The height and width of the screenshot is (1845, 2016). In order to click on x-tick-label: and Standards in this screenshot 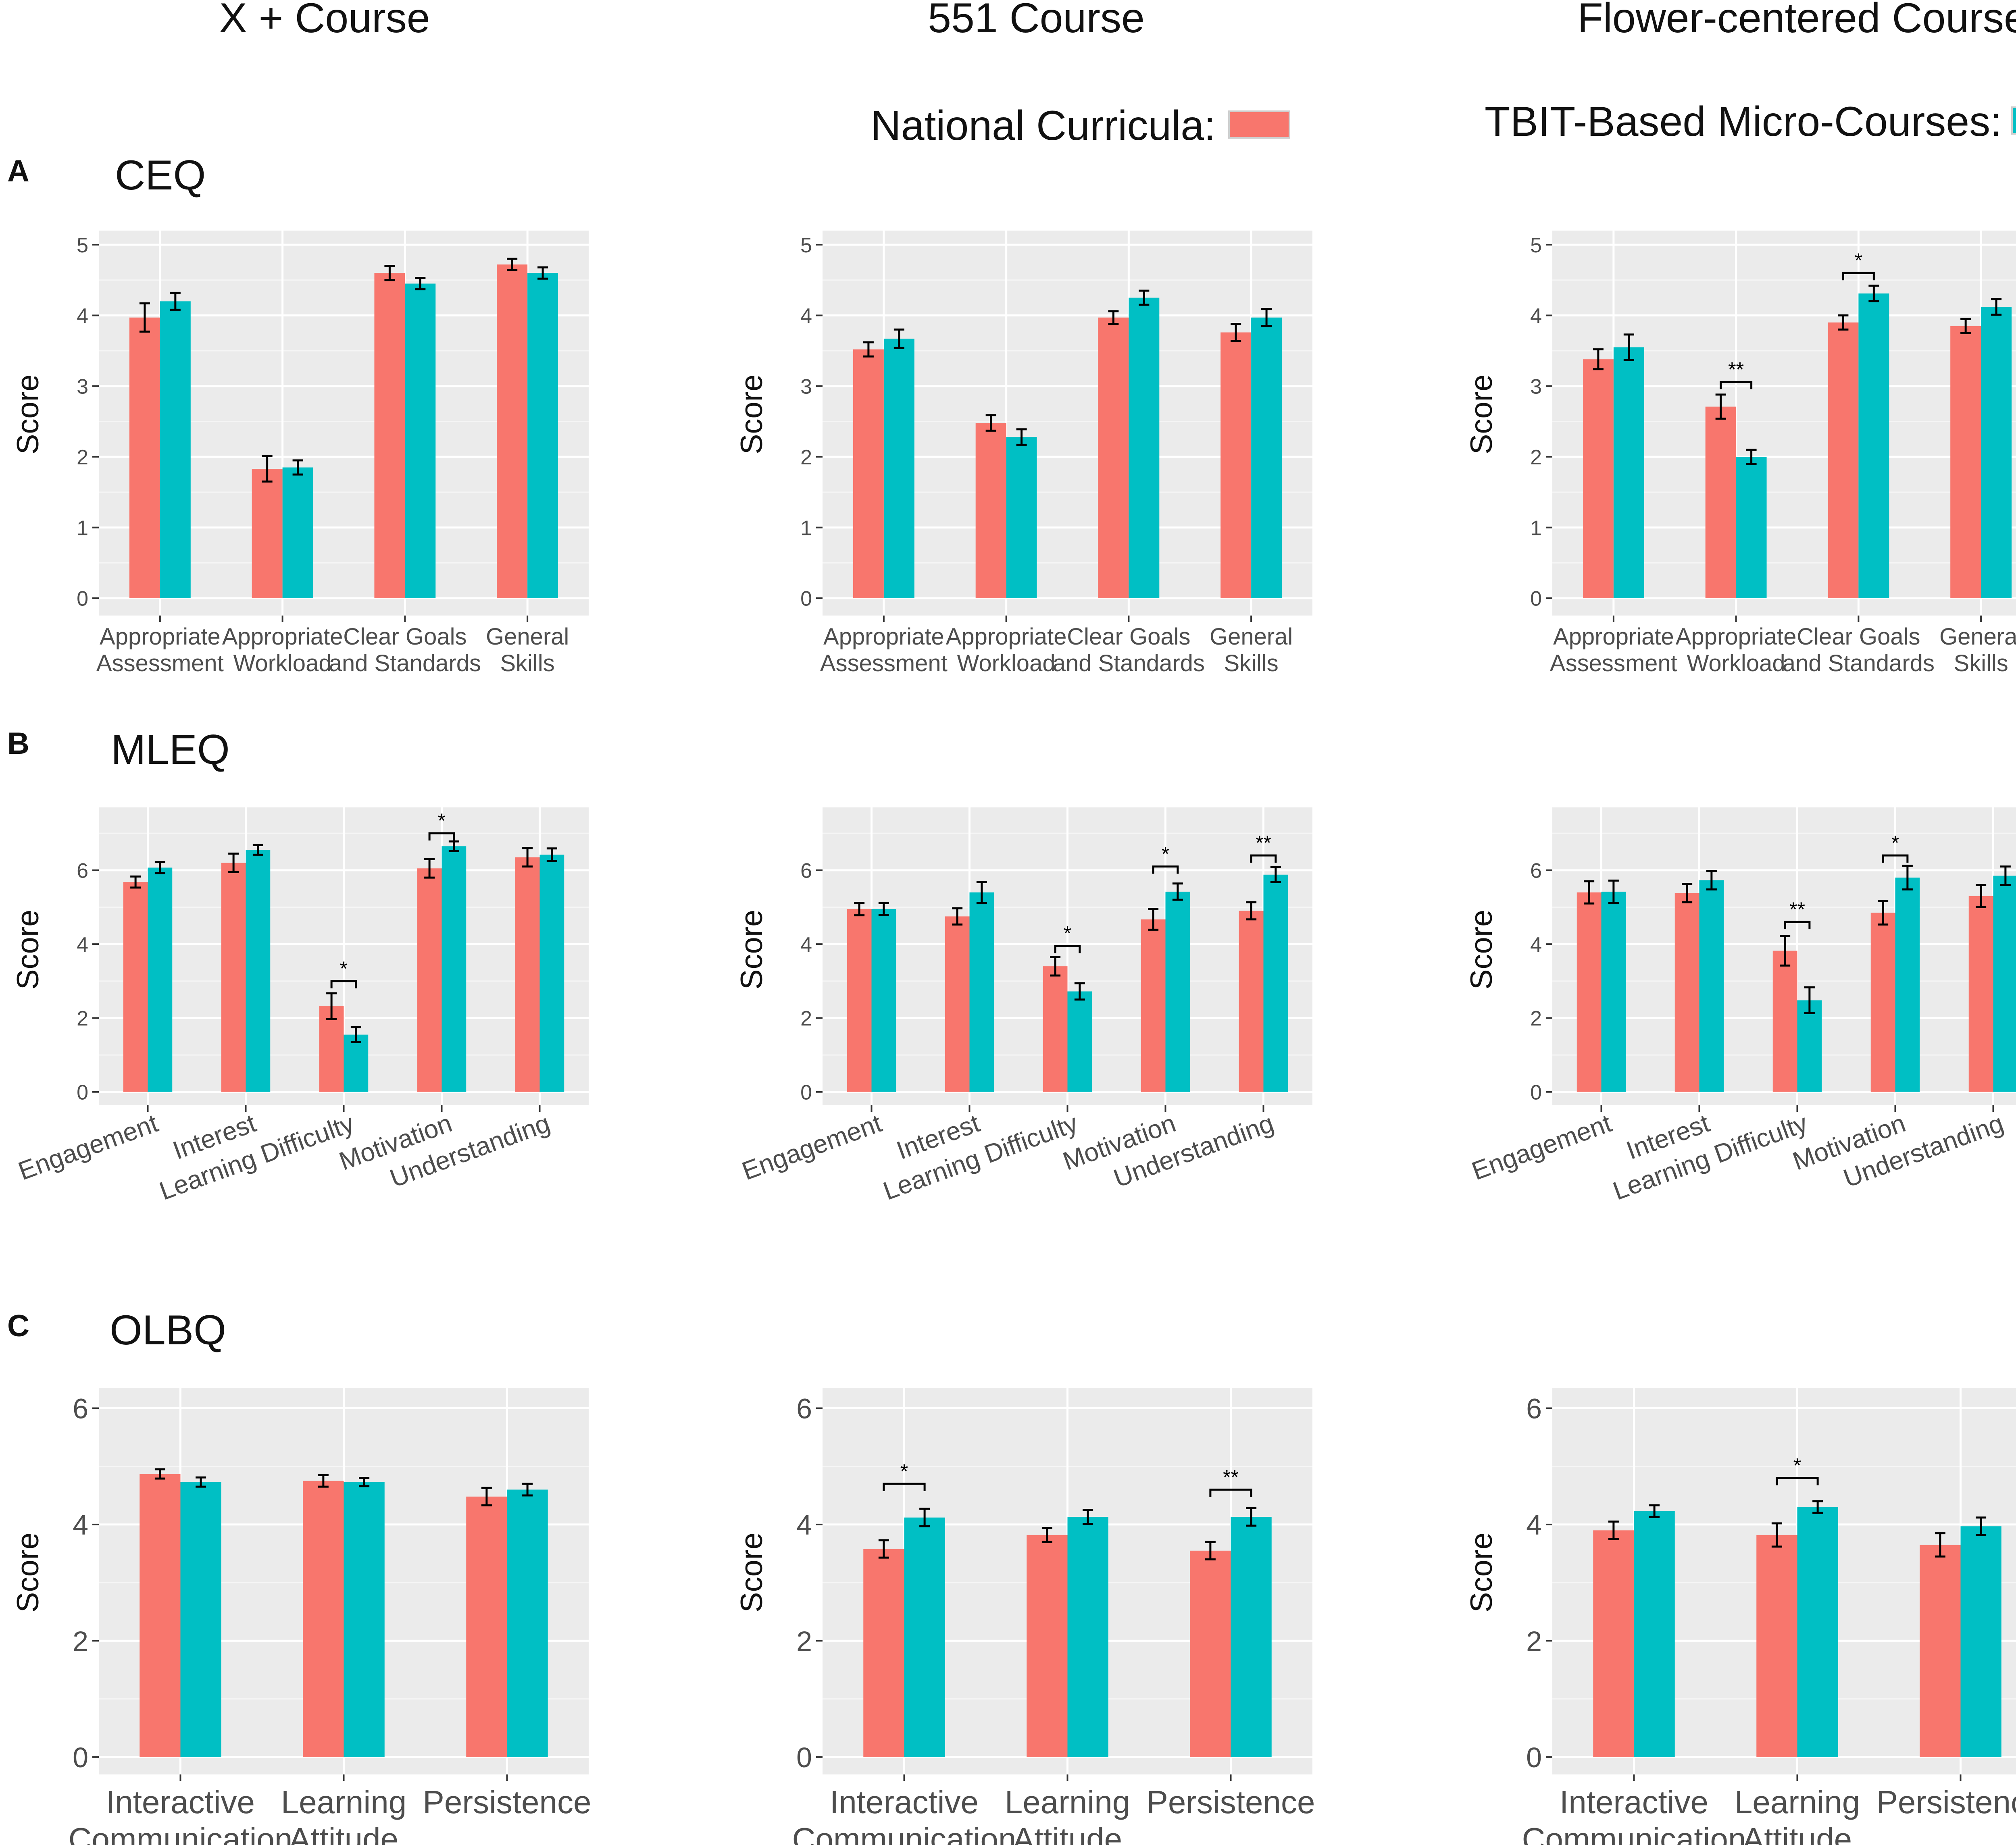, I will do `click(405, 663)`.